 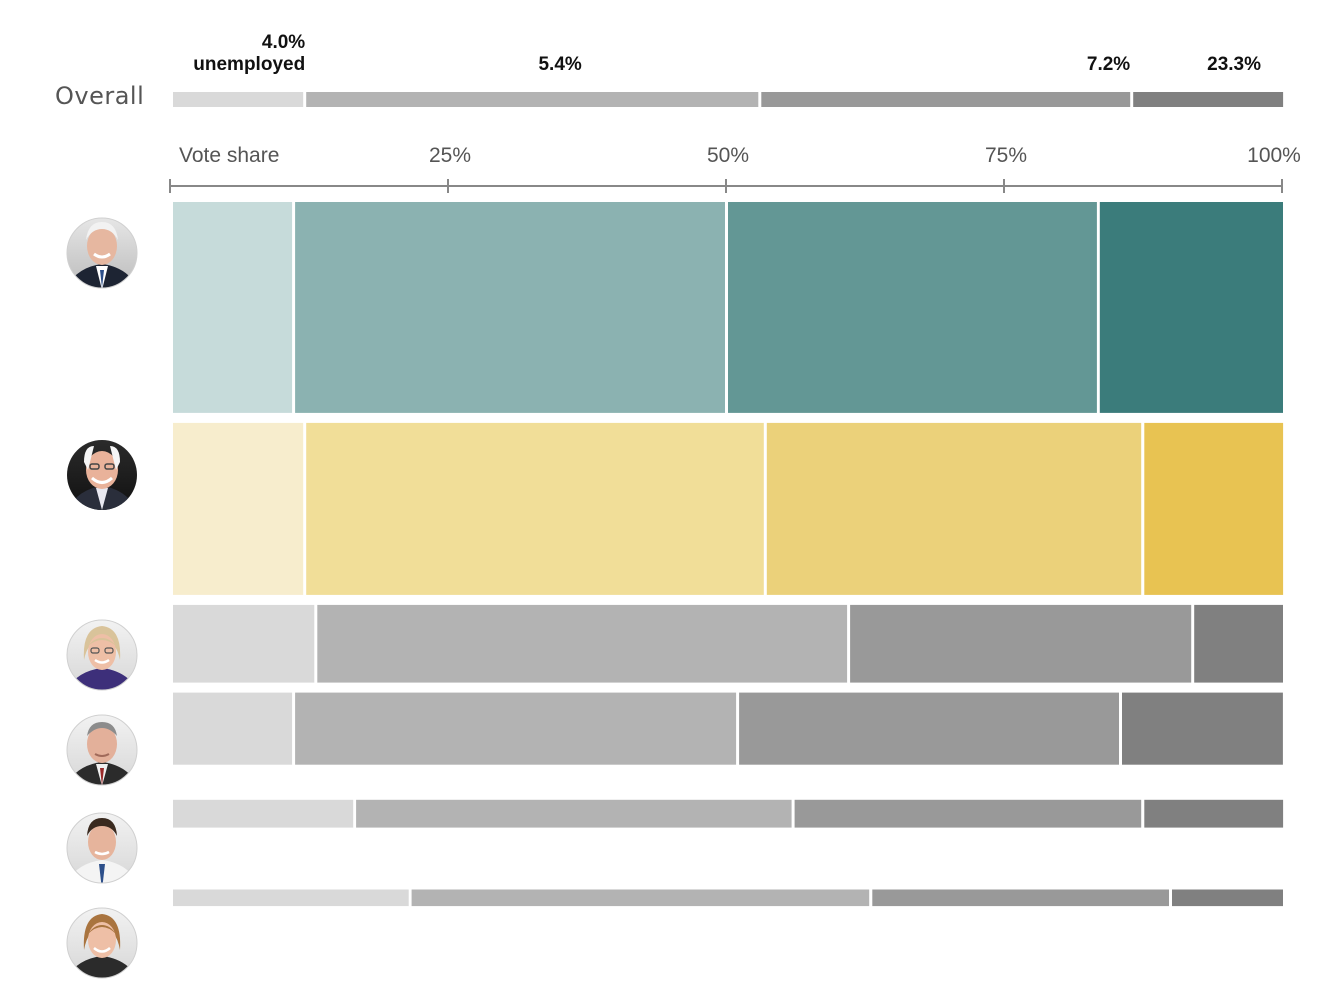 What do you see at coordinates (102, 655) in the screenshot?
I see `elizabeth-warren-photo` at bounding box center [102, 655].